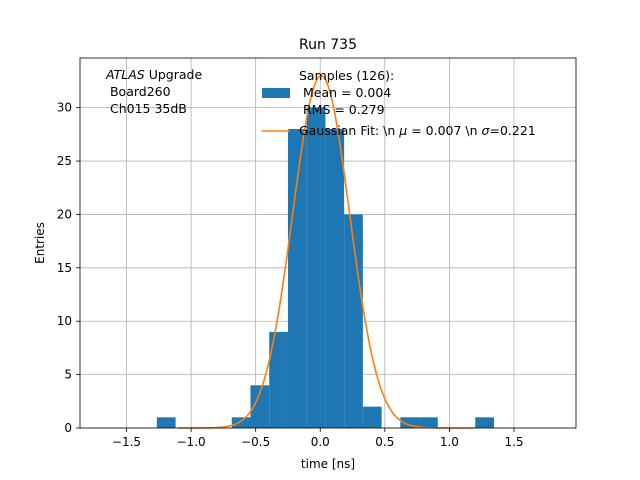 The image size is (640, 480). I want to click on x-tick-label-5: 1.0, so click(449, 442).